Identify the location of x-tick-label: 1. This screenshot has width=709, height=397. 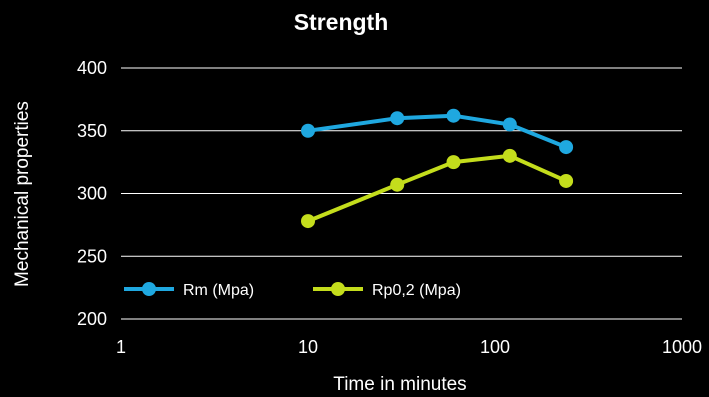
(121, 347).